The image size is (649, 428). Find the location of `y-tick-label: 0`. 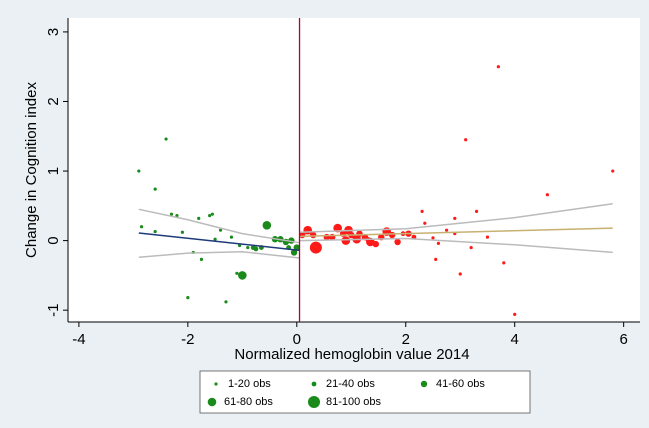

y-tick-label: 0 is located at coordinates (53, 240).